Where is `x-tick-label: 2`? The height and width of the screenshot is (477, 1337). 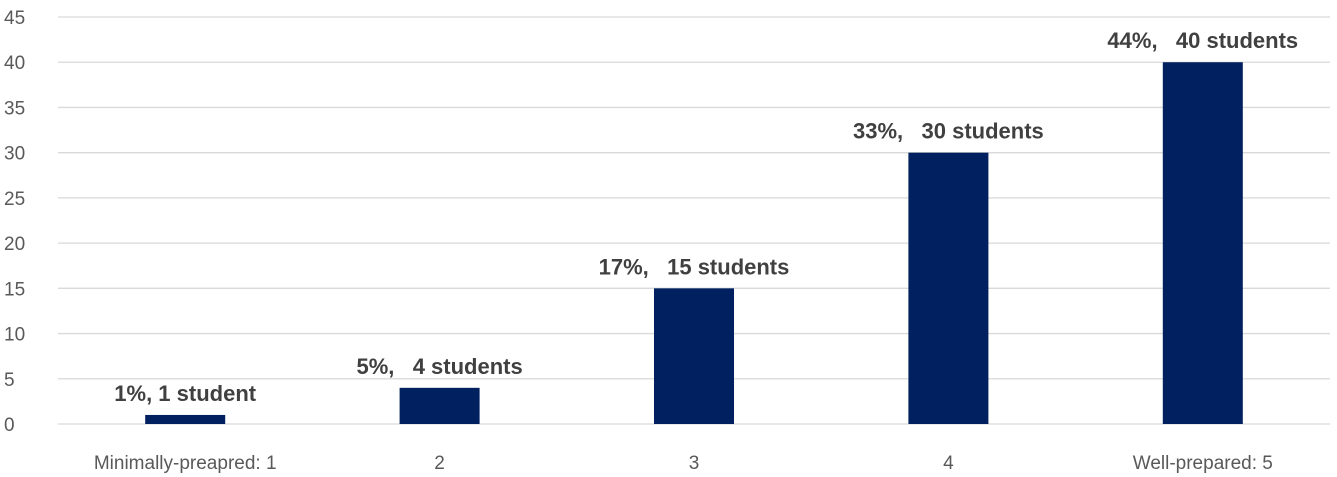
x-tick-label: 2 is located at coordinates (439, 463).